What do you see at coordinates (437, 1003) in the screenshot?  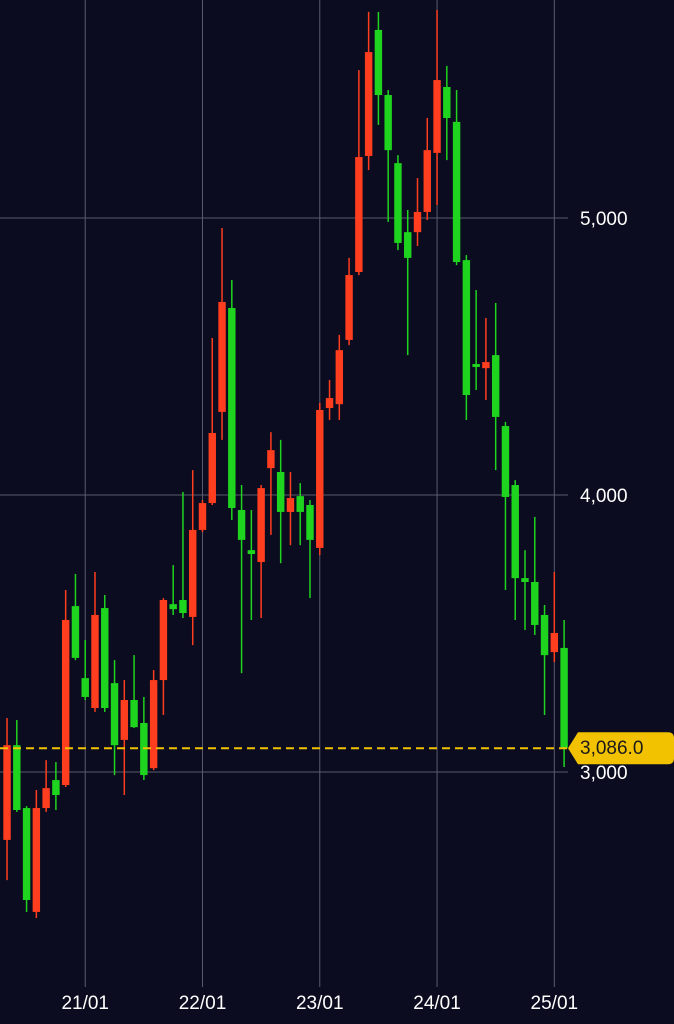 I see `x-tick-label: 24/01` at bounding box center [437, 1003].